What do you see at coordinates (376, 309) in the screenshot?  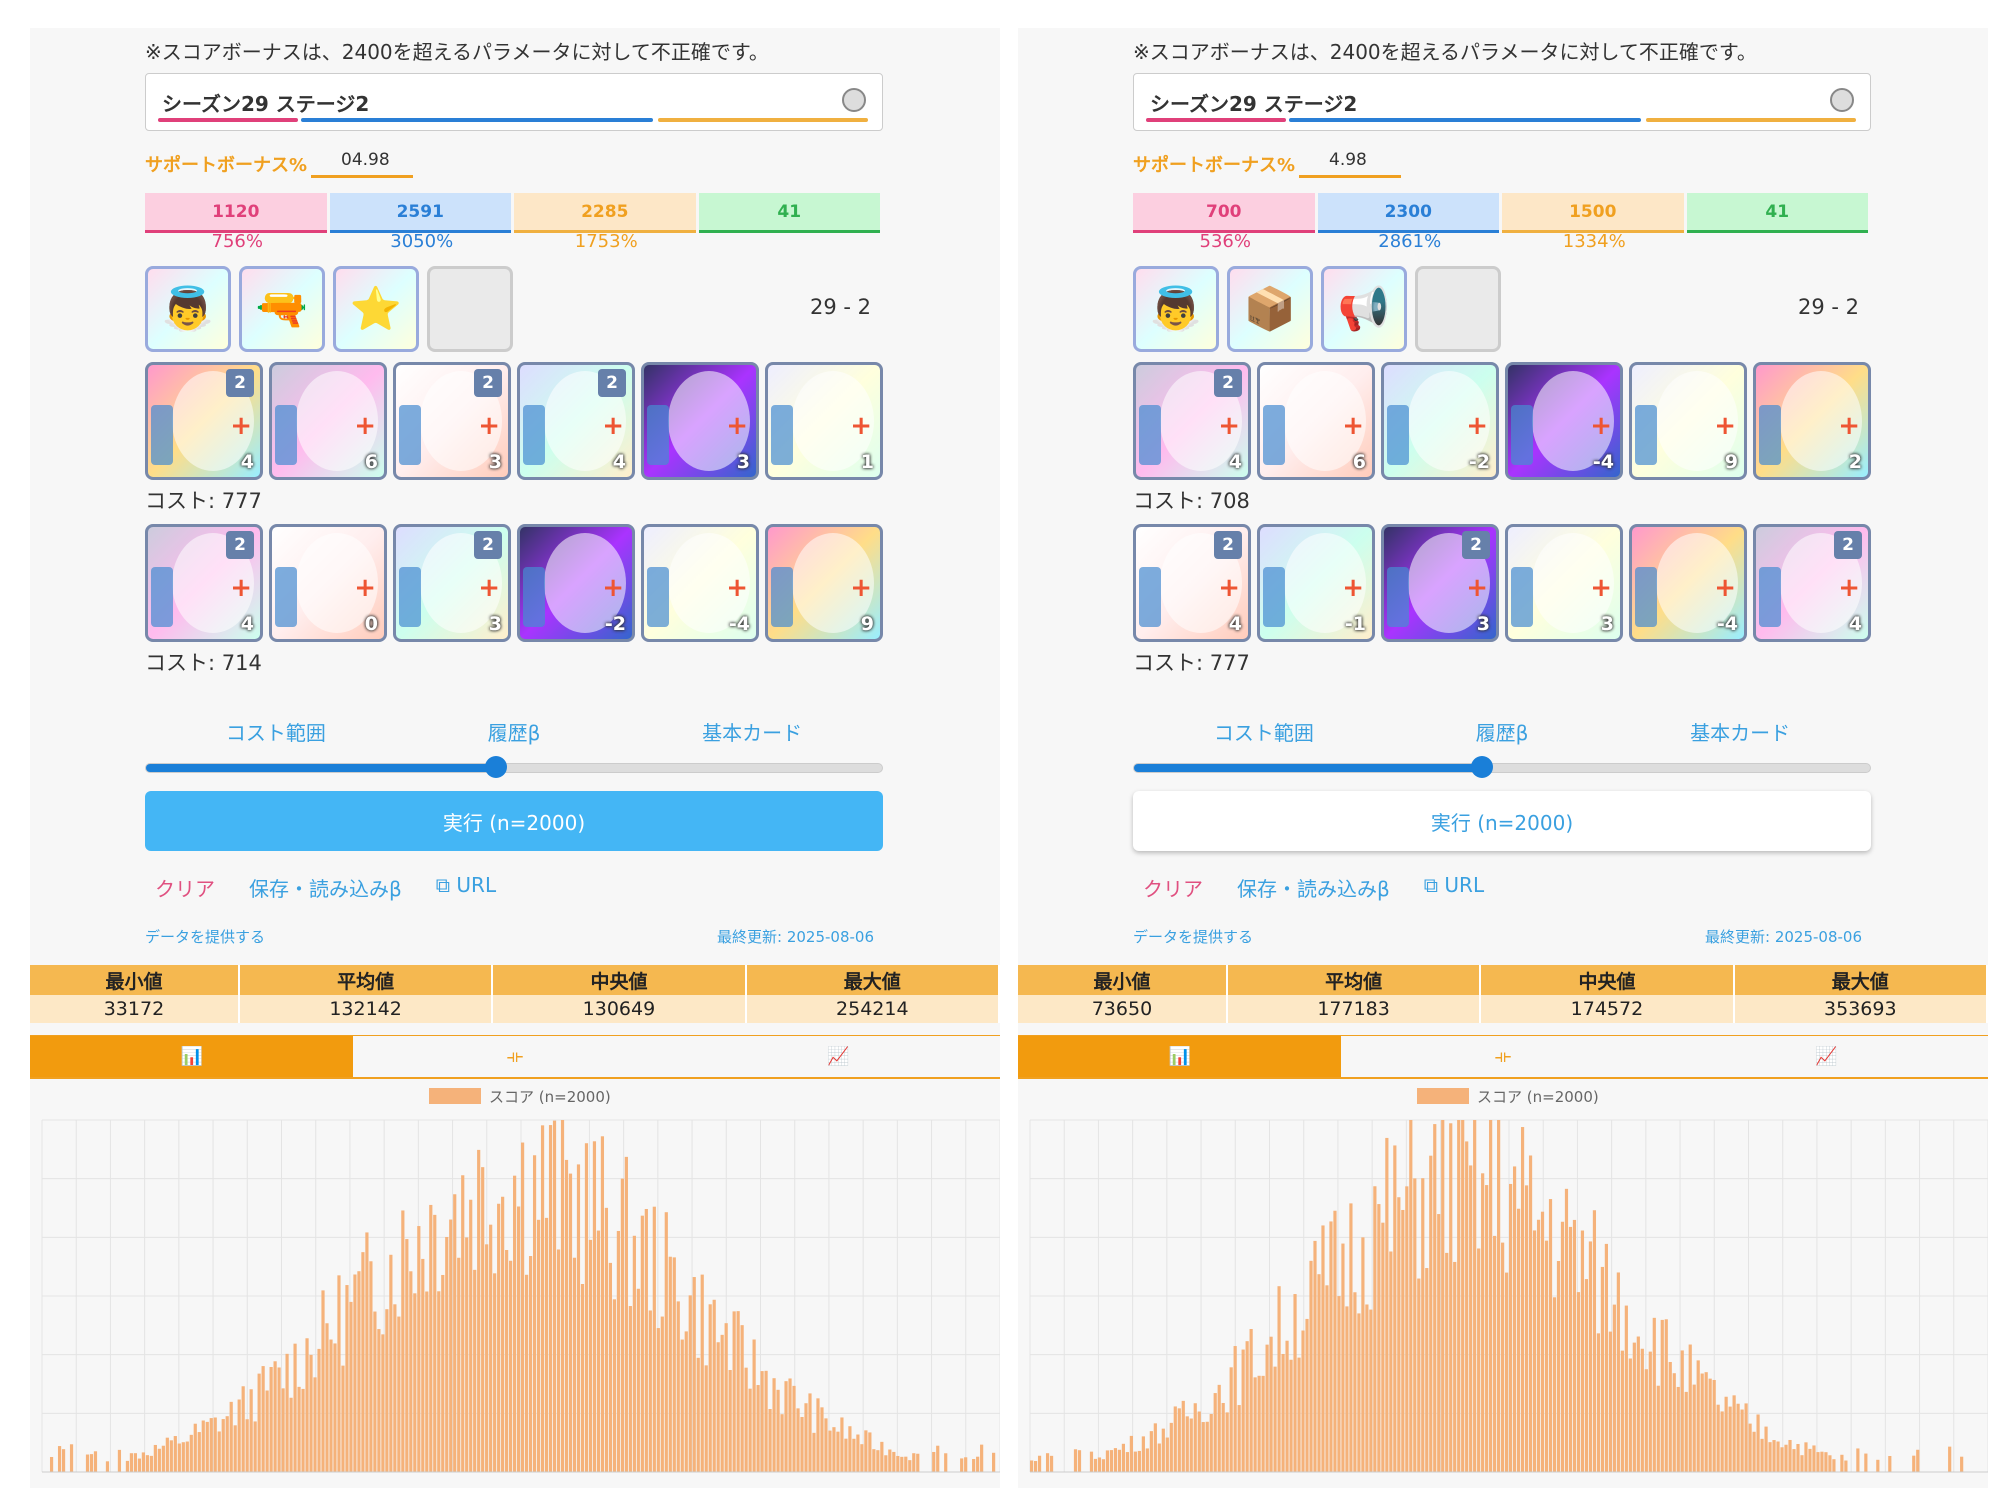 I see `accessory-slot: ⭐` at bounding box center [376, 309].